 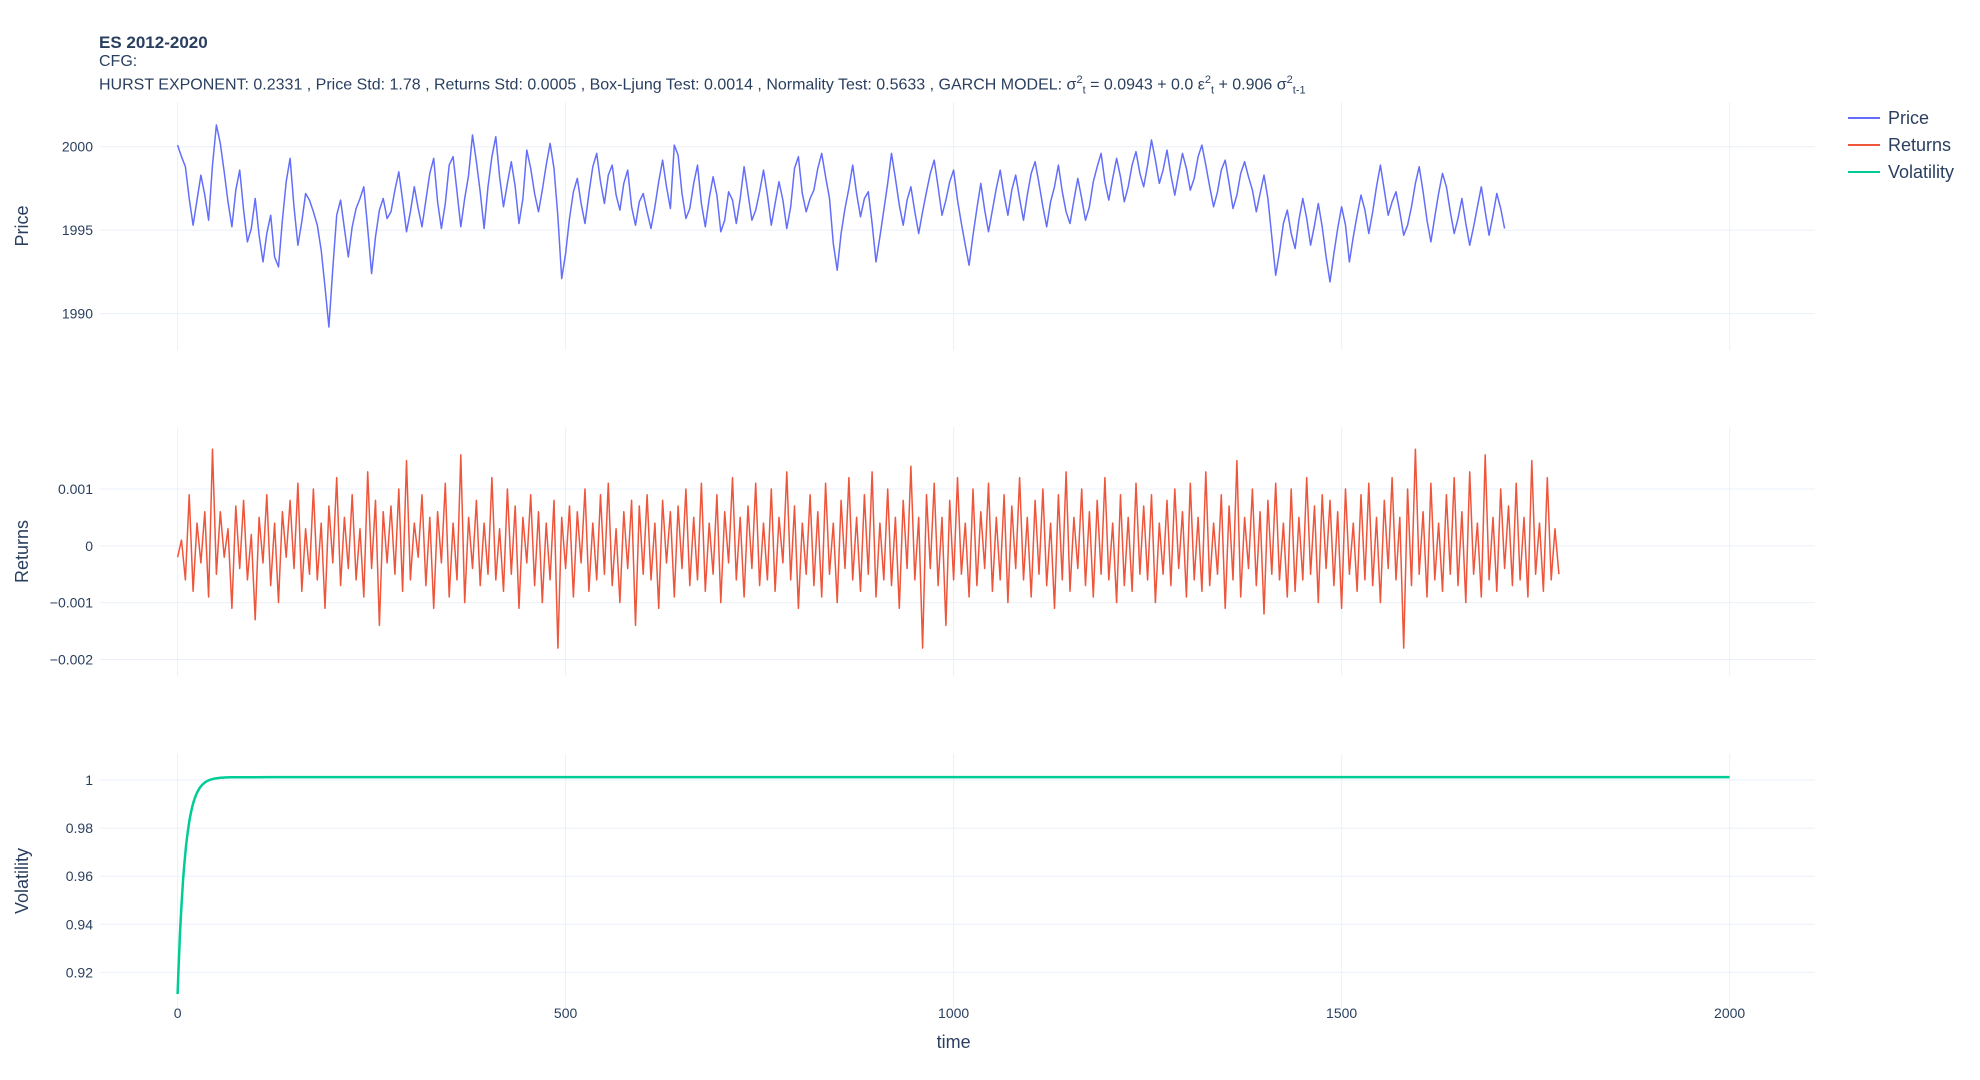 What do you see at coordinates (1908, 118) in the screenshot?
I see `legend-label: Price` at bounding box center [1908, 118].